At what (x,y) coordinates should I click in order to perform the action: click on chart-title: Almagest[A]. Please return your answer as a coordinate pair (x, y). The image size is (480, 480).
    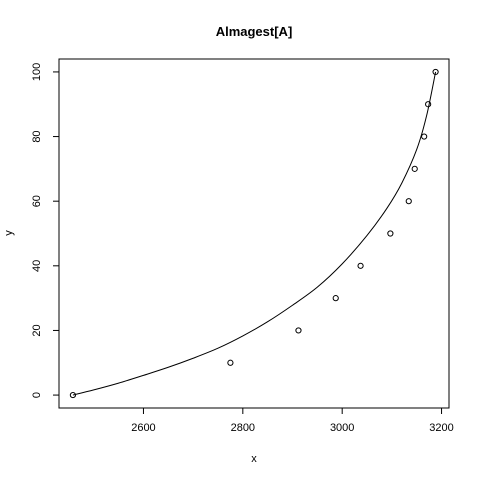
    Looking at the image, I should click on (254, 31).